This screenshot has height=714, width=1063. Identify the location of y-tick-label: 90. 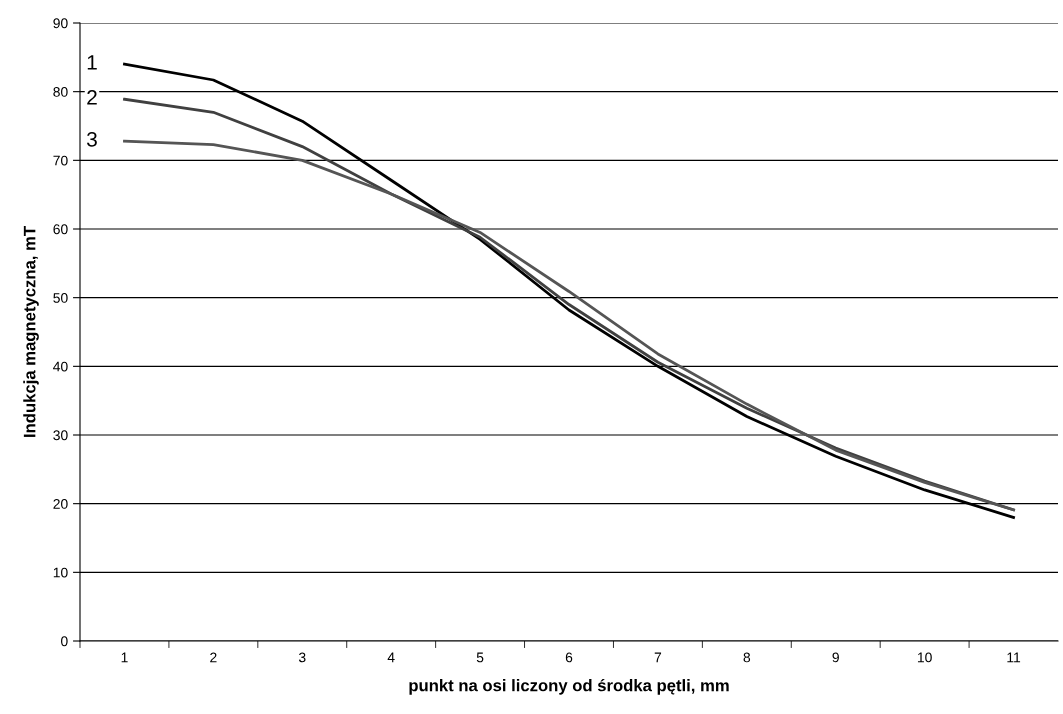
(60, 23).